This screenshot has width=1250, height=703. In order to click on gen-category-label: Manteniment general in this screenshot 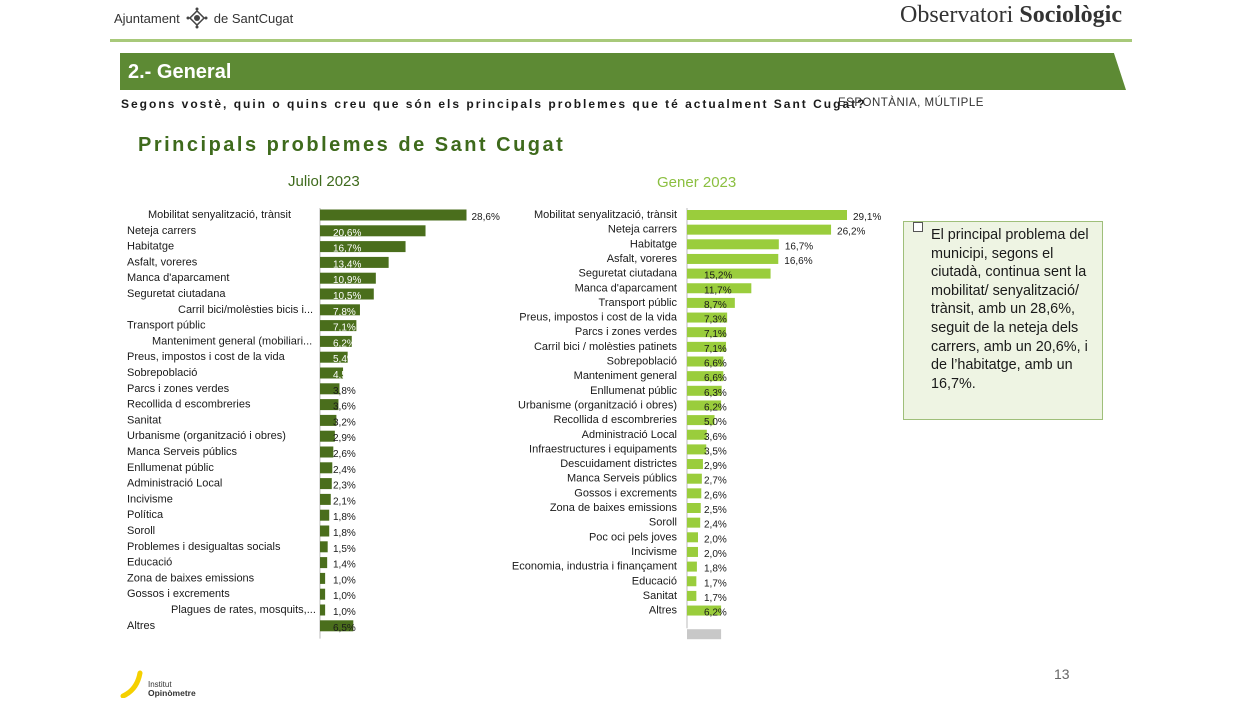, I will do `click(625, 376)`.